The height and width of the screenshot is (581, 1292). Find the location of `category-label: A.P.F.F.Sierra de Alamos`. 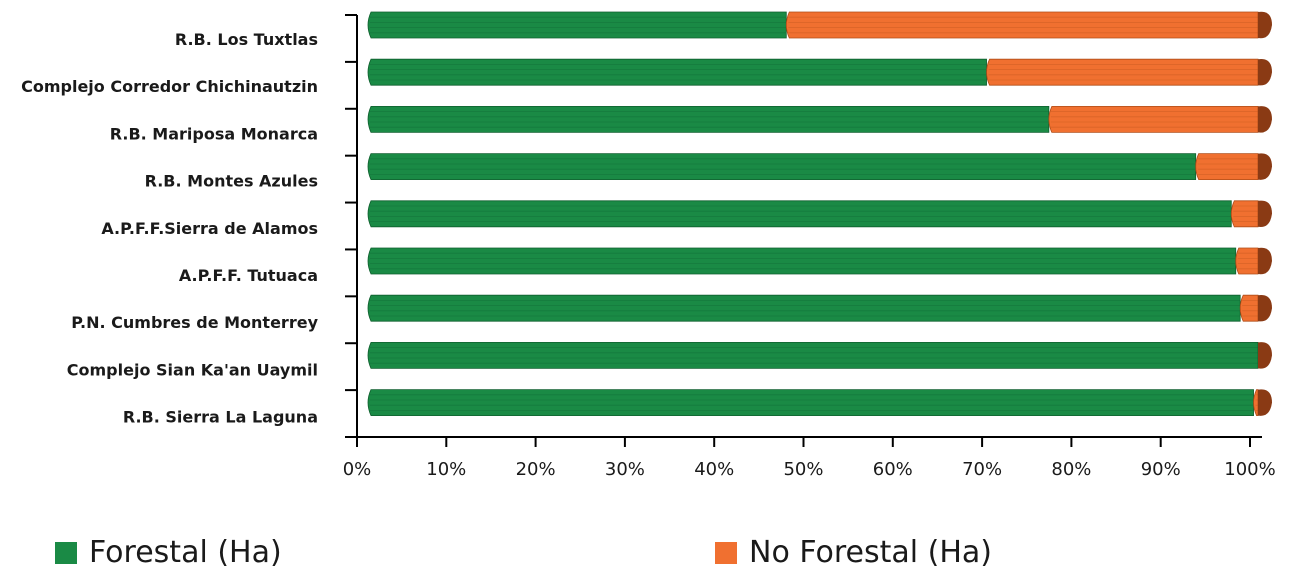

category-label: A.P.F.F.Sierra de Alamos is located at coordinates (209, 228).